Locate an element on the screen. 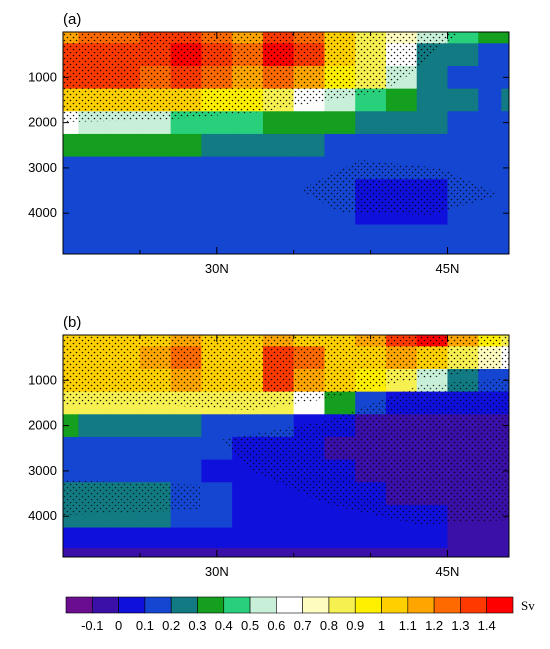 The width and height of the screenshot is (550, 649). panel-a-label: (a) is located at coordinates (72, 19).